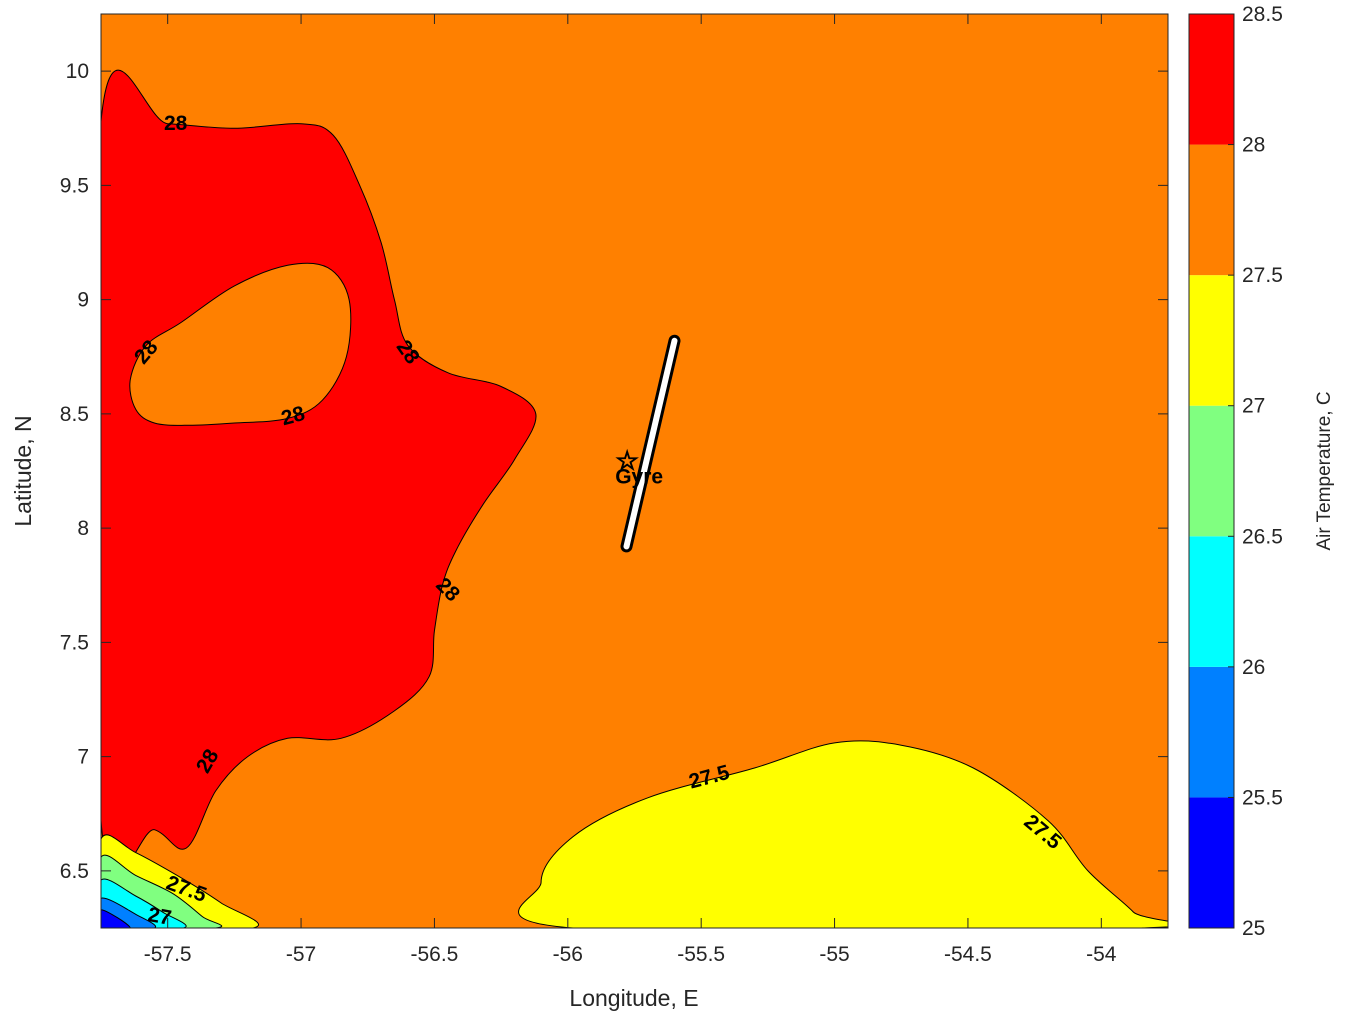 The image size is (1352, 1019). Describe the element at coordinates (23, 470) in the screenshot. I see `y-axis-label: Latitude, N` at that location.